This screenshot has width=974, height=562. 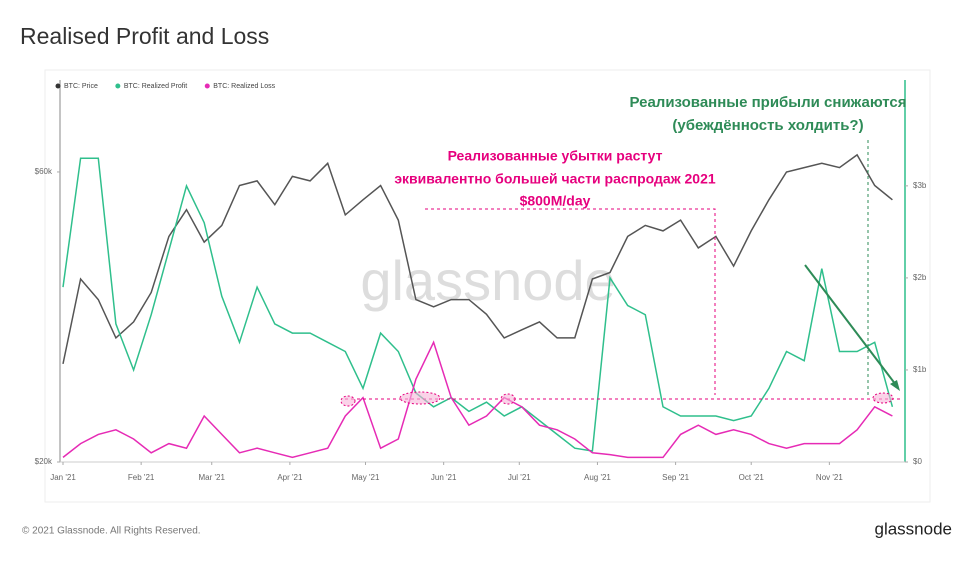 I want to click on annotation: Реализованные прибыли снижаются, so click(x=767, y=102).